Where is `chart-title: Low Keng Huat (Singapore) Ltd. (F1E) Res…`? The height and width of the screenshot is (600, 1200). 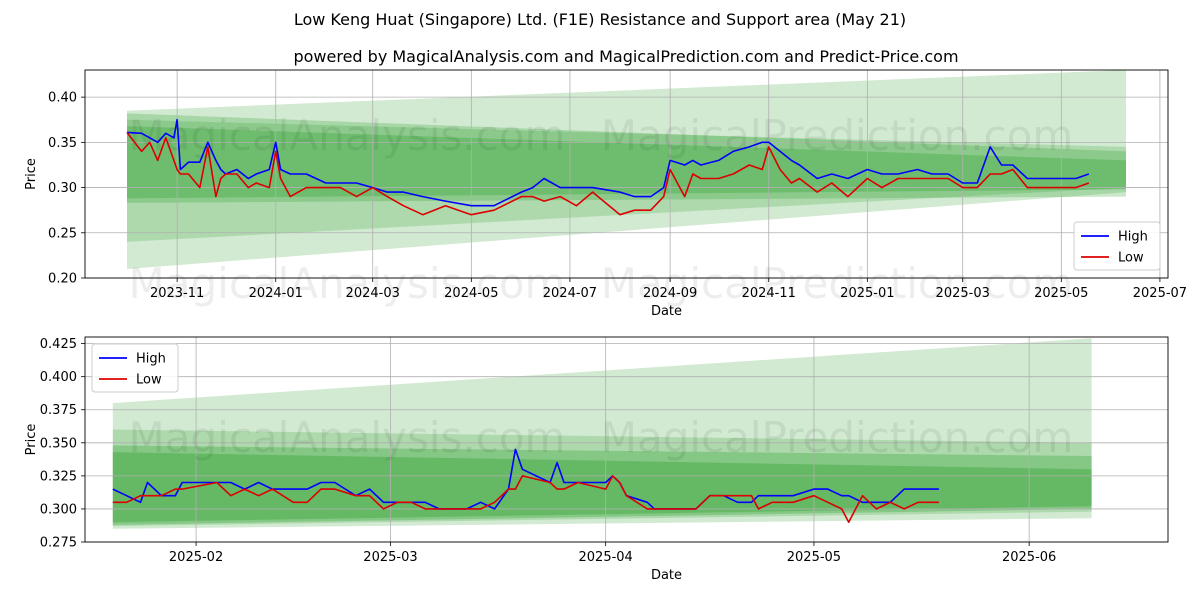 chart-title: Low Keng Huat (Singapore) Ltd. (F1E) Res… is located at coordinates (600, 19).